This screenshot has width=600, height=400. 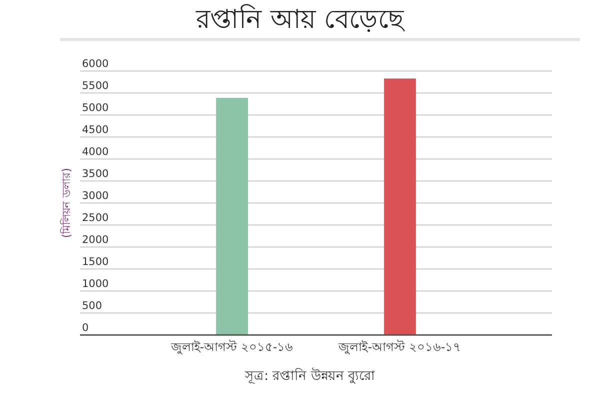 I want to click on x-tick-label: জুলাই-আগস্ট ২০১৫-১৬, so click(x=232, y=347).